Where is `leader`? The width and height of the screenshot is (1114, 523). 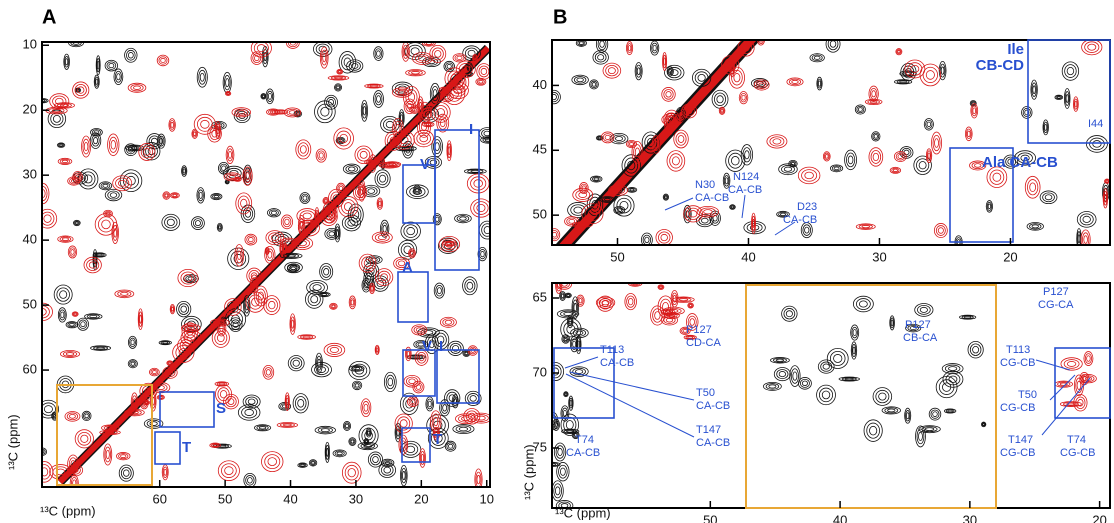
leader is located at coordinates (632, 386).